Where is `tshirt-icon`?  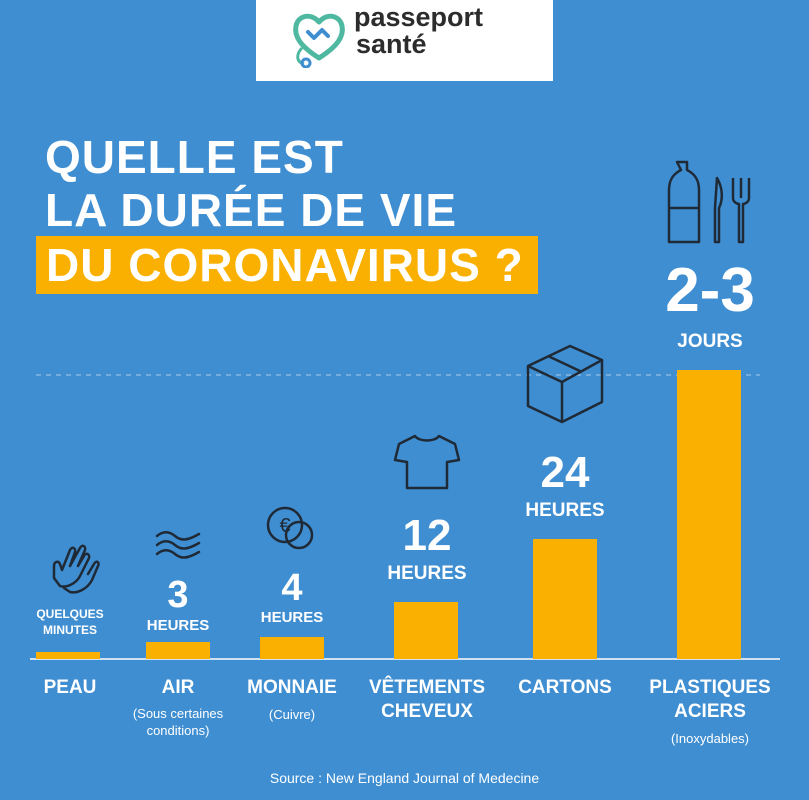 tshirt-icon is located at coordinates (427, 462).